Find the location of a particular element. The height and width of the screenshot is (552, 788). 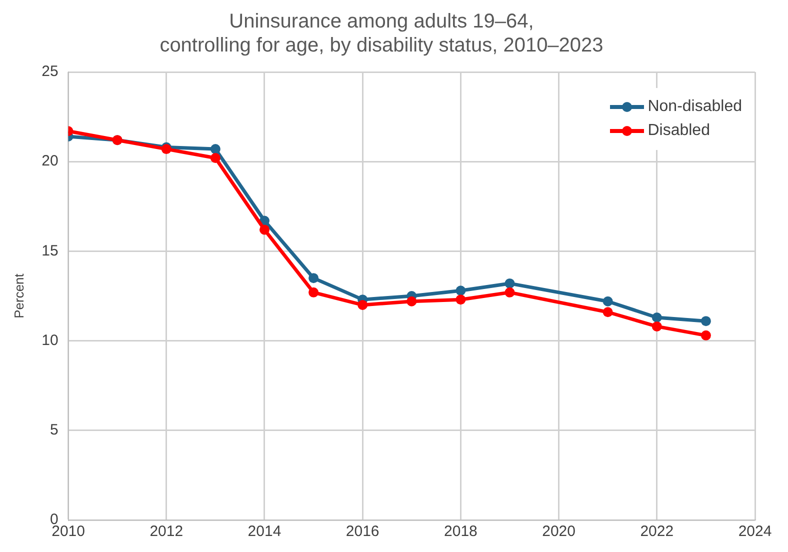

y-axis-title: Percent is located at coordinates (18, 295).